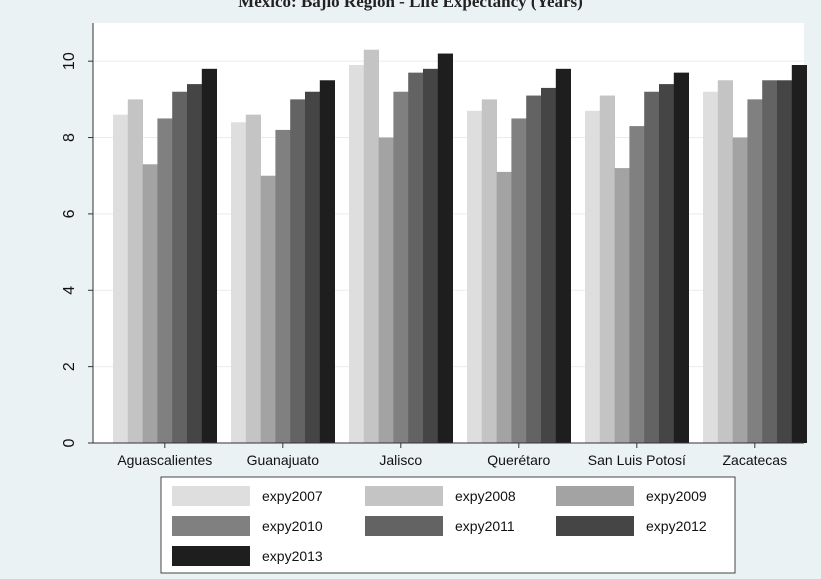  What do you see at coordinates (400, 460) in the screenshot?
I see `x-tick-label: Jalisco` at bounding box center [400, 460].